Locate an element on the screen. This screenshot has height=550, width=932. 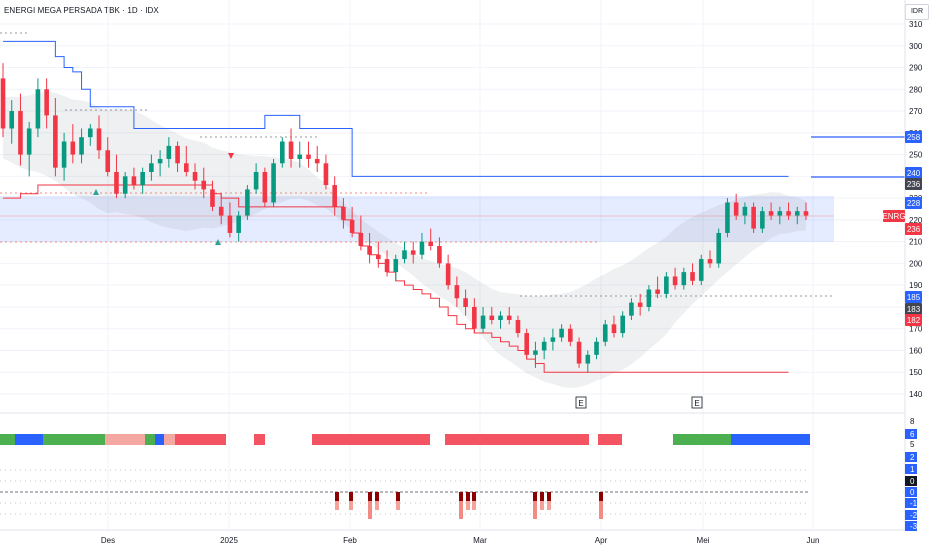
osc-tick-label: 5 is located at coordinates (912, 444).